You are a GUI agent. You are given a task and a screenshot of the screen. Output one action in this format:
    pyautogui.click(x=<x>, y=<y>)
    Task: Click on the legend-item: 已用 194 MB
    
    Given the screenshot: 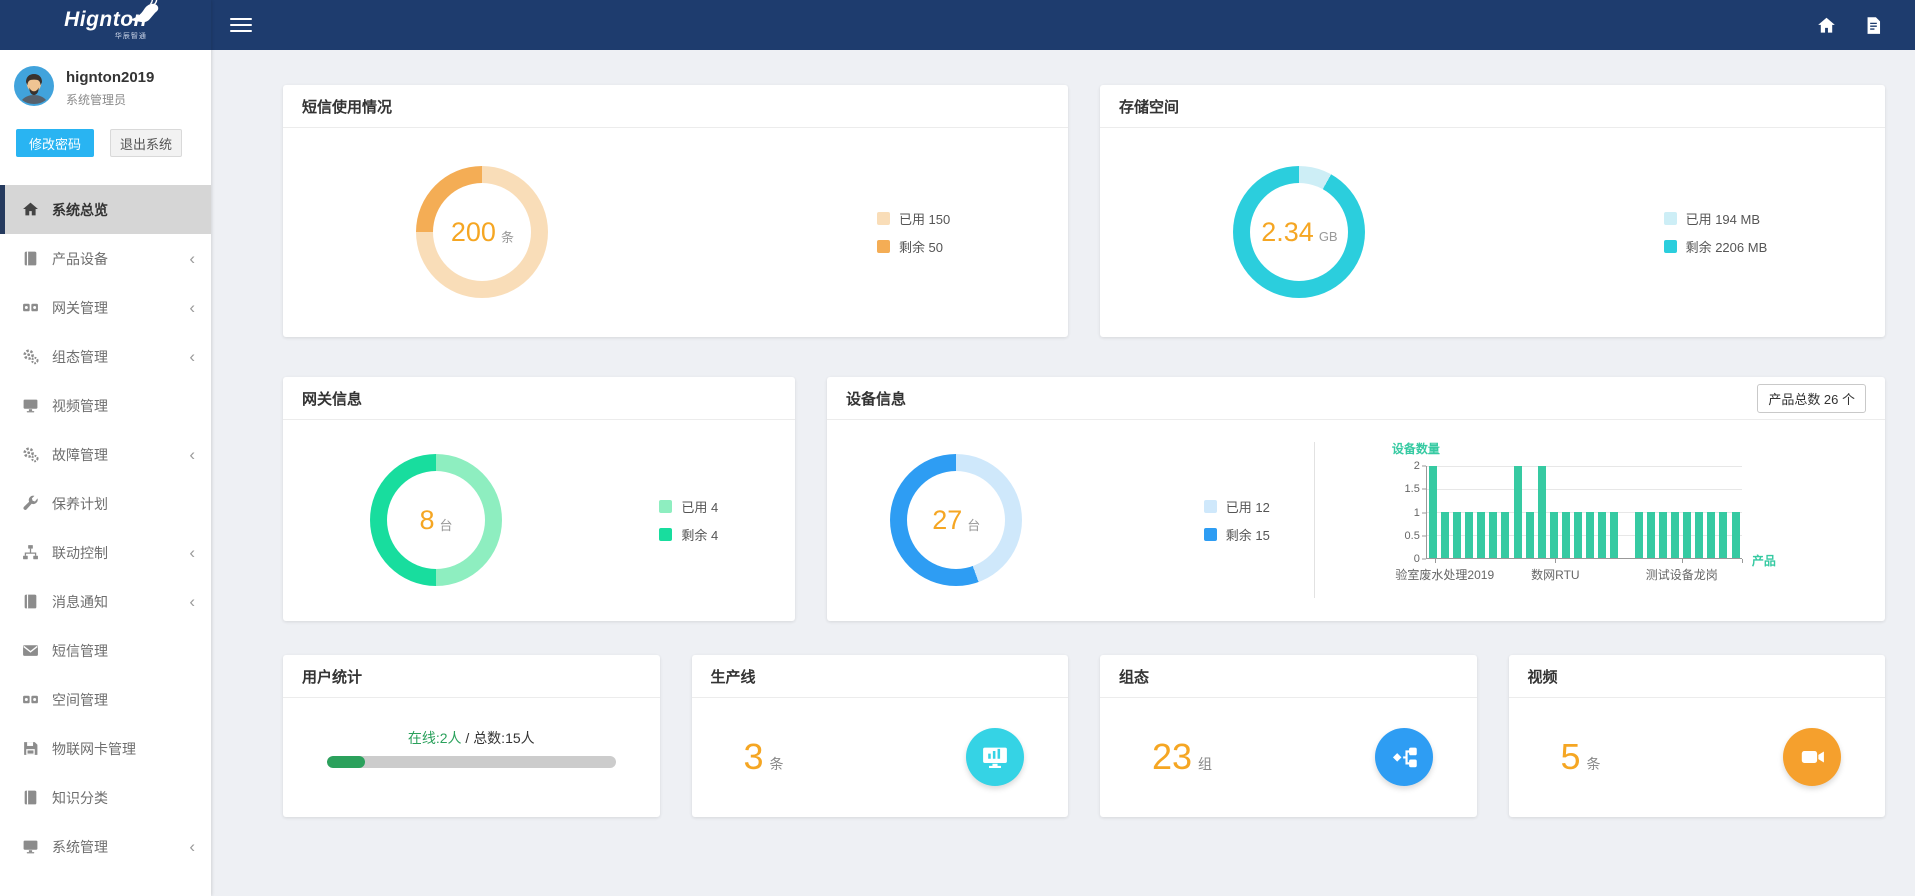 What is the action you would take?
    pyautogui.click(x=1715, y=218)
    